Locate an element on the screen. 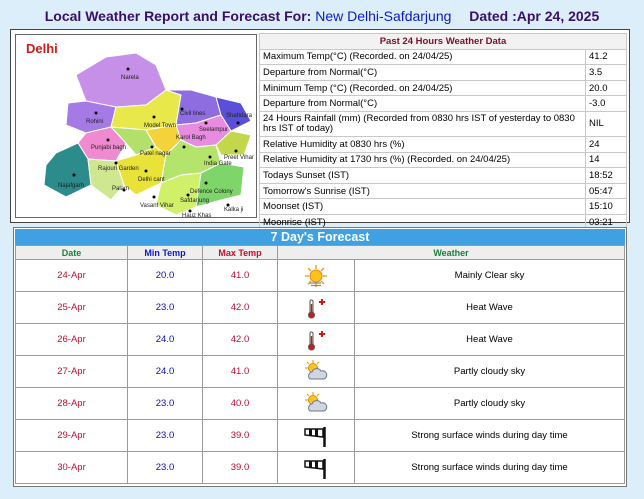 This screenshot has width=644, height=499. forecast-weather: Strong surface winds during day time is located at coordinates (489, 435).